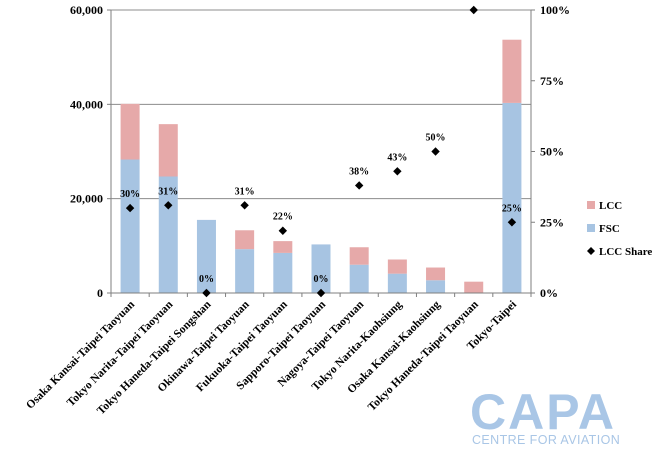  I want to click on lcc-share-label-7: 43%, so click(397, 157).